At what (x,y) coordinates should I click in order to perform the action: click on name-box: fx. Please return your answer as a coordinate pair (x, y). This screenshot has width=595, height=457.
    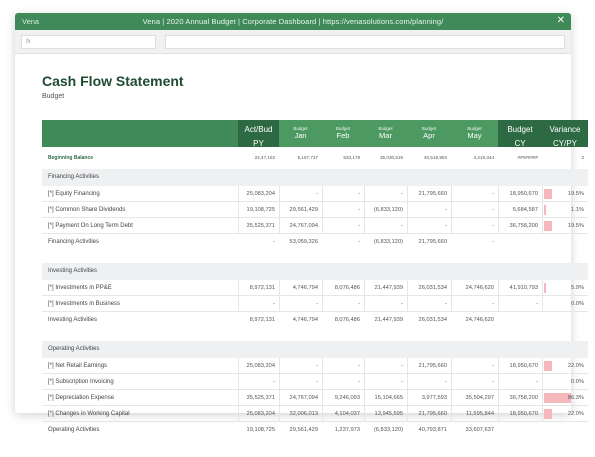
    Looking at the image, I should click on (88, 42).